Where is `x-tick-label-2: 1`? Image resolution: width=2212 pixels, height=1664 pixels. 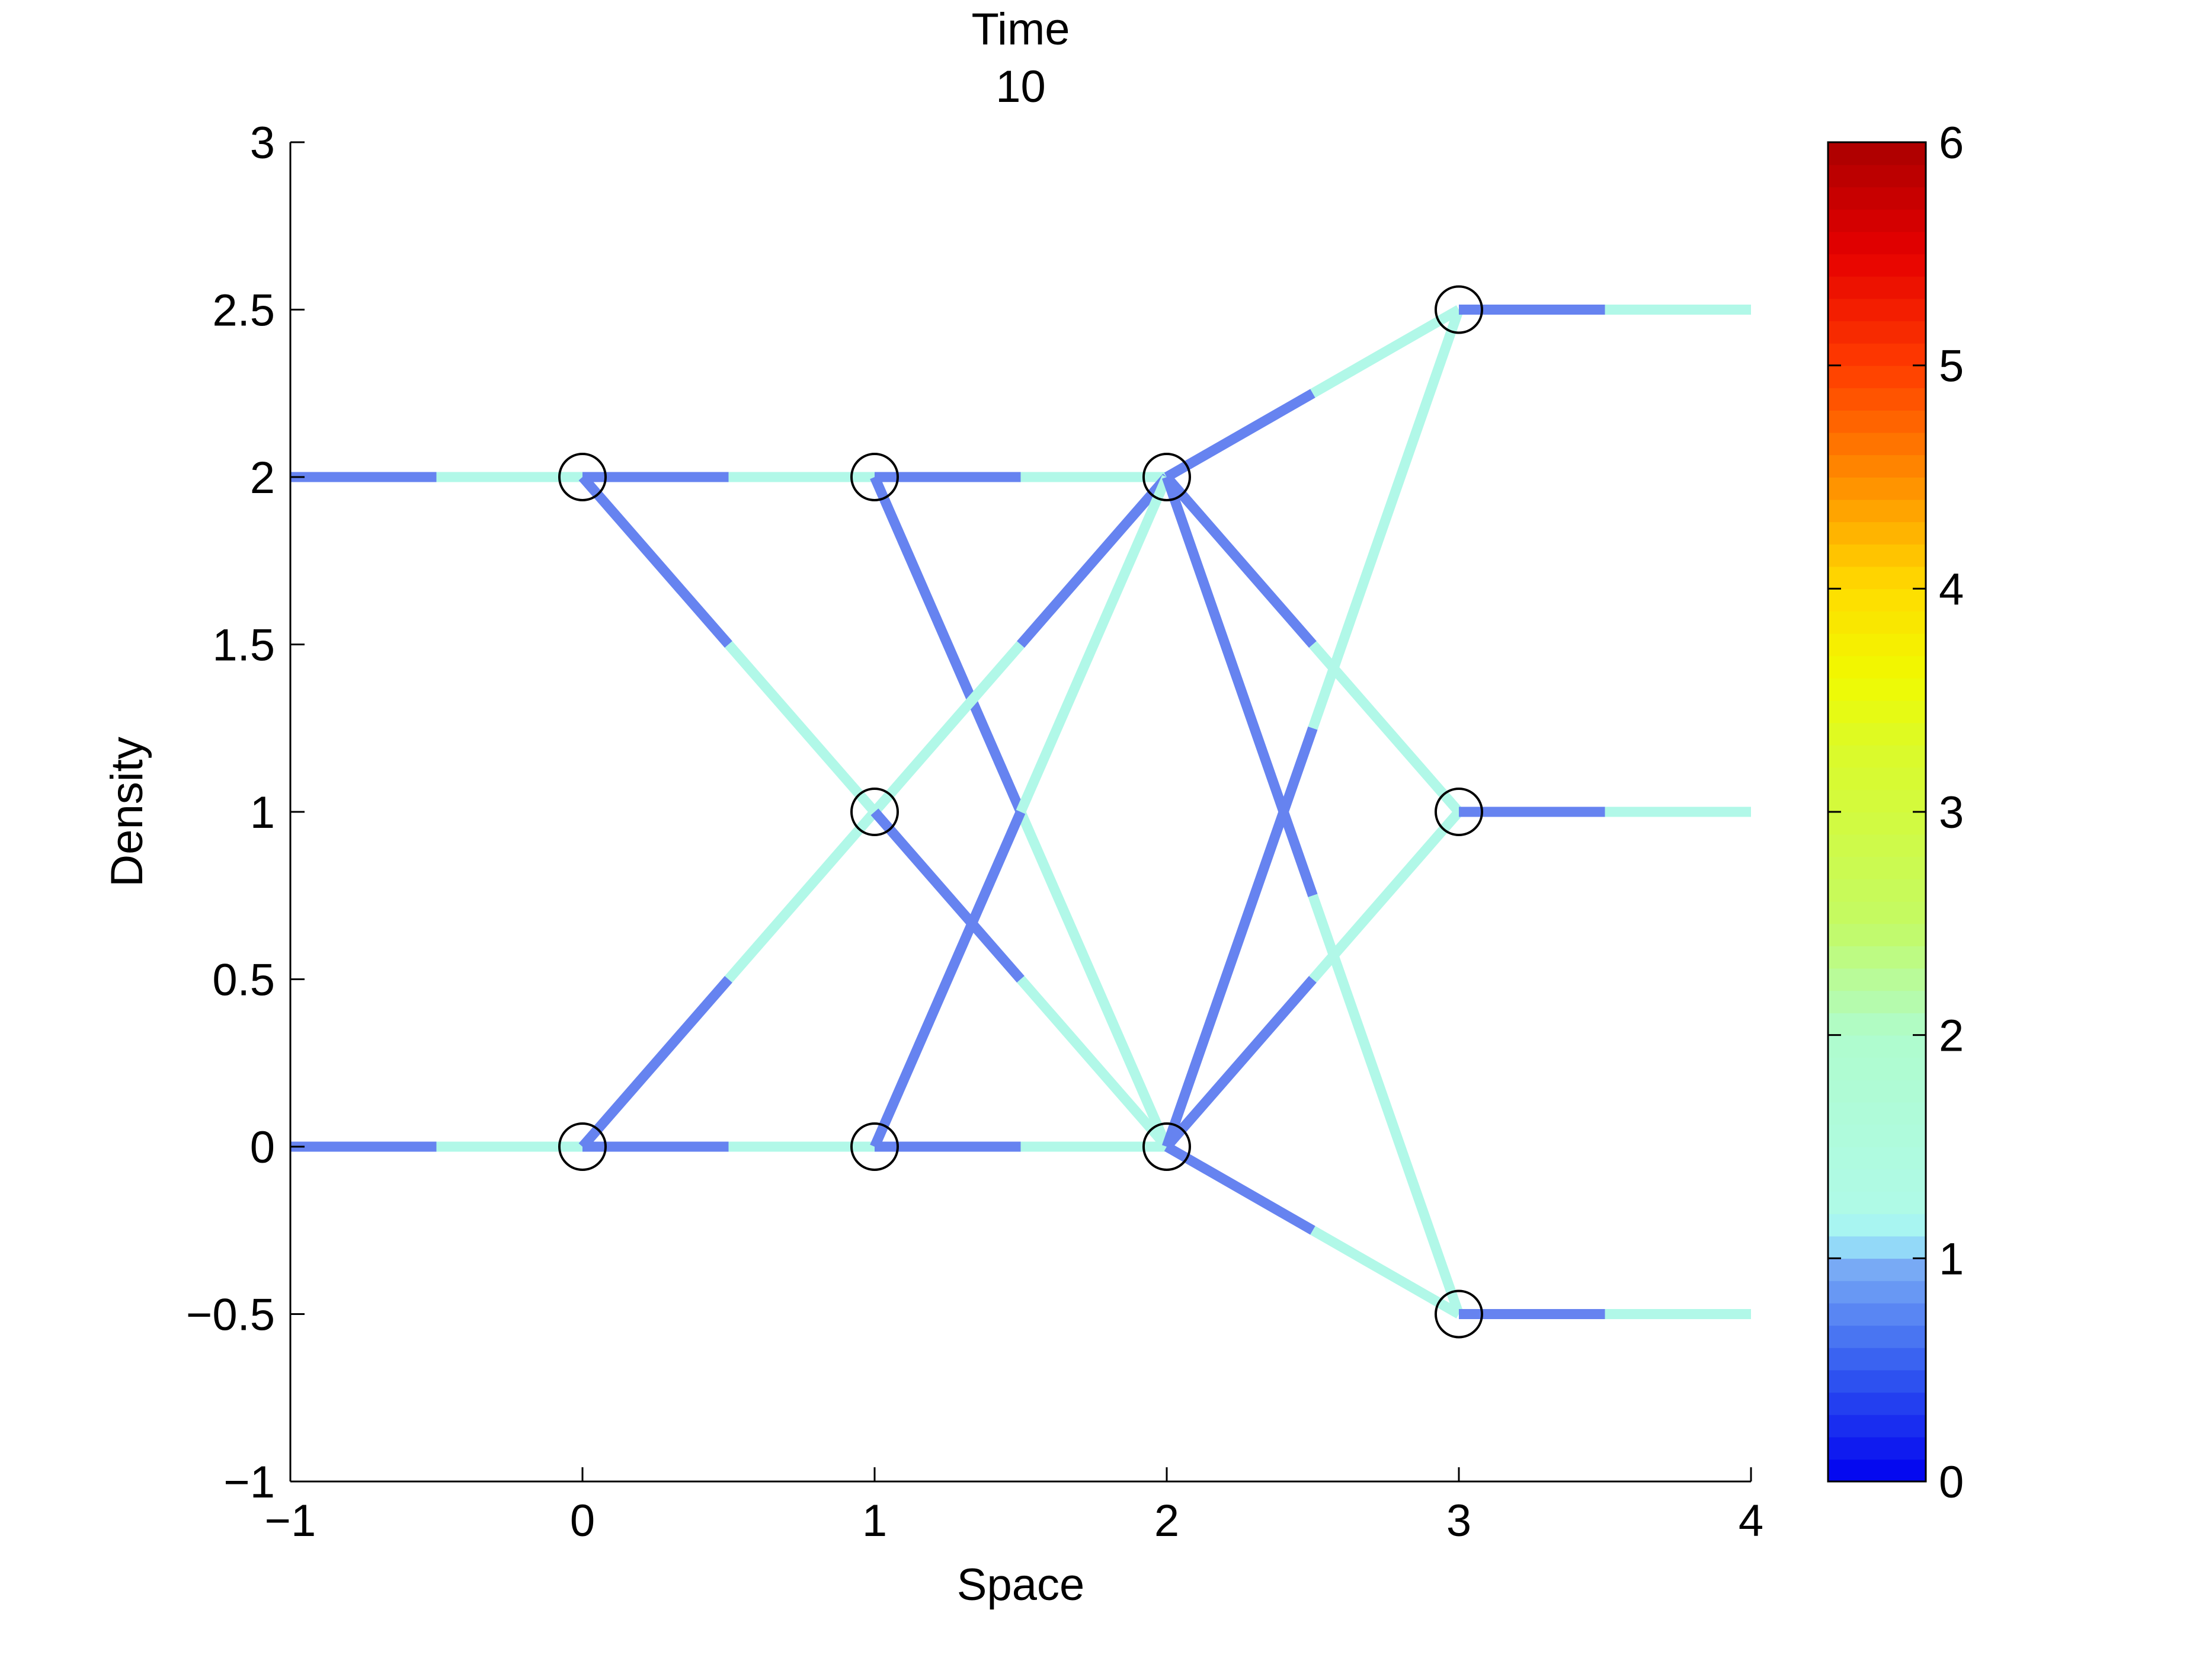
x-tick-label-2: 1 is located at coordinates (874, 1521).